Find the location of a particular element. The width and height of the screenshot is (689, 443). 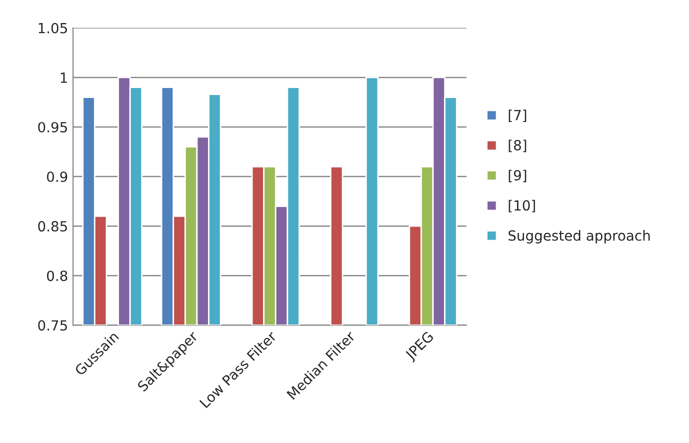

legend-label: Suggested approach is located at coordinates (579, 237).